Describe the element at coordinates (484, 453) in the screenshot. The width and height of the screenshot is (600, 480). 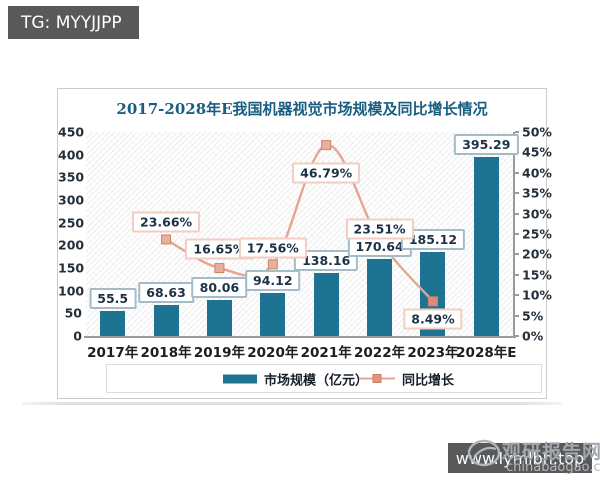
I see `watermark-logo-icon` at that location.